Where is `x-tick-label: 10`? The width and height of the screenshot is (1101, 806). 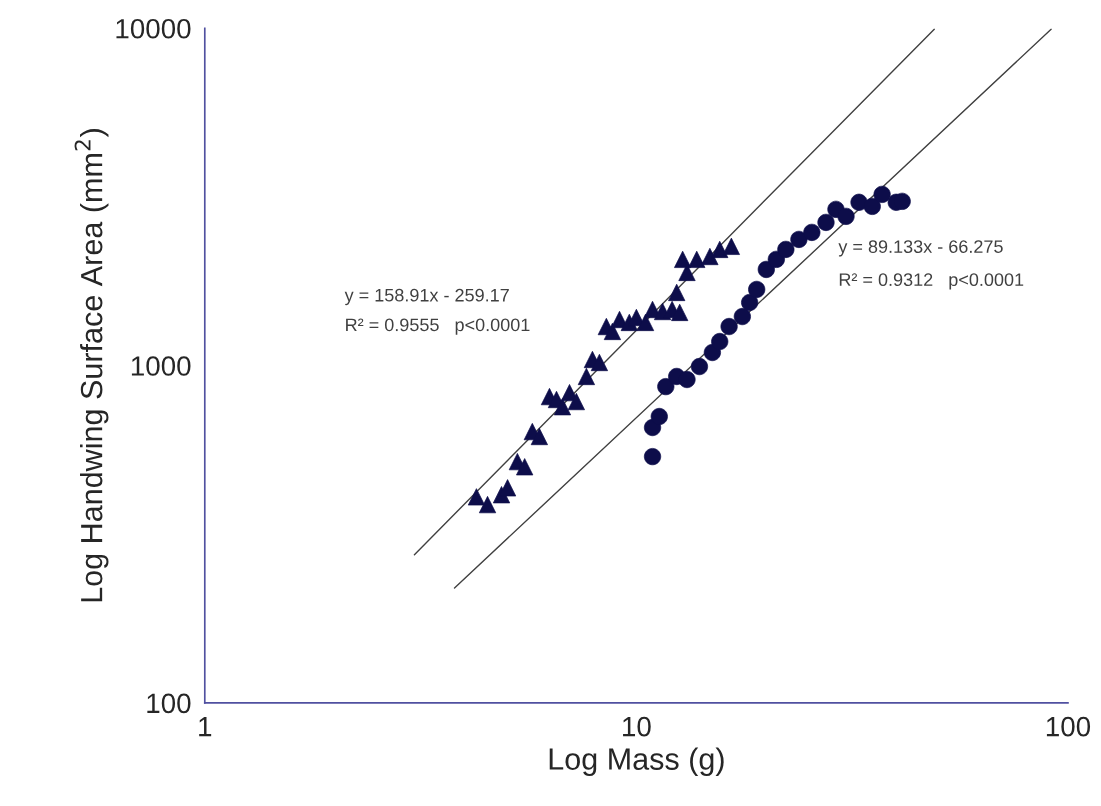
x-tick-label: 10 is located at coordinates (637, 726).